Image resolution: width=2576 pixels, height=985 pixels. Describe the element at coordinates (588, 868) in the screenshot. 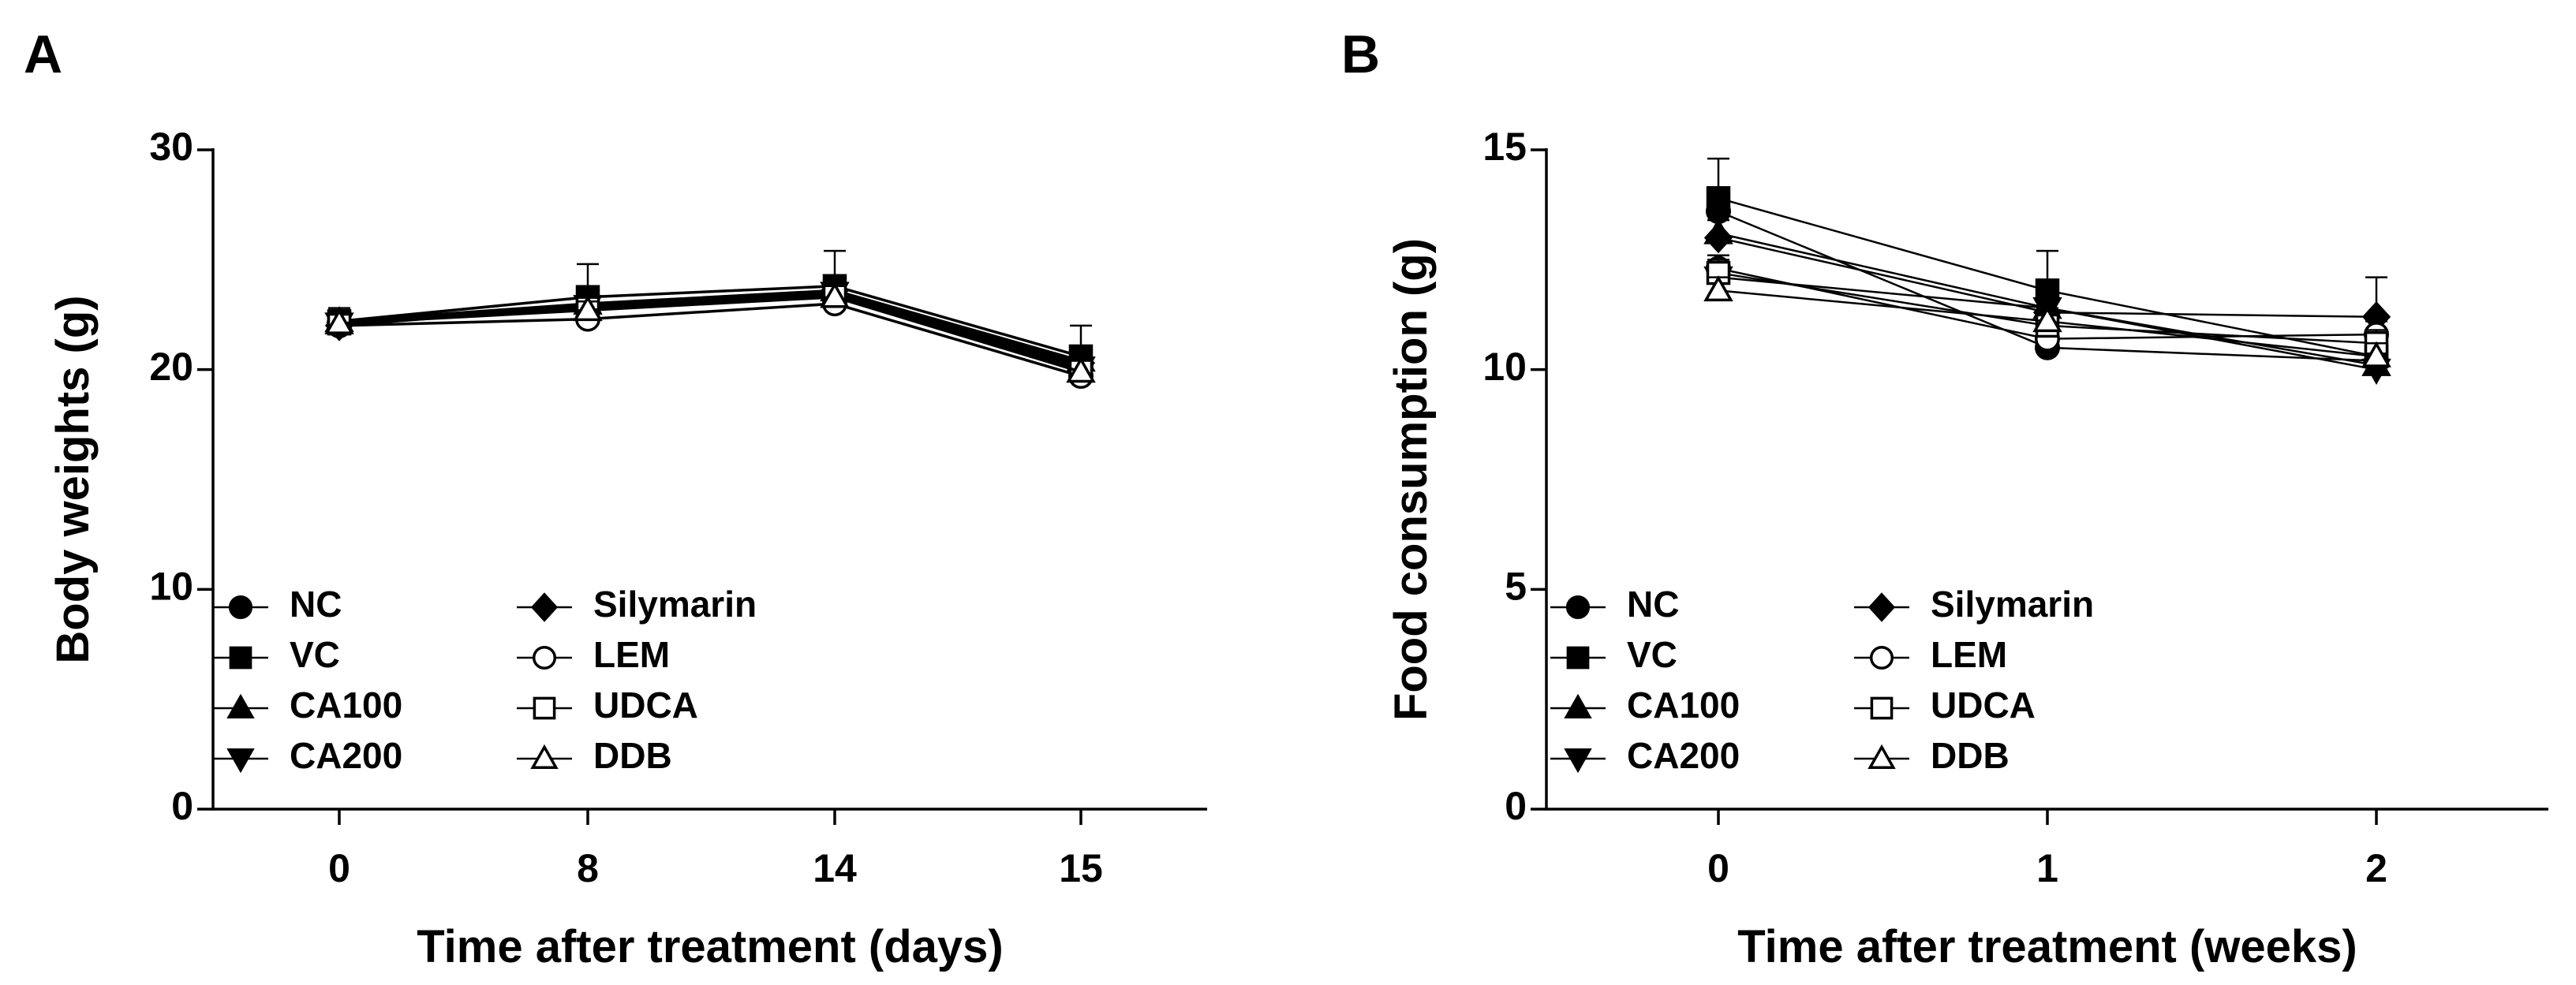

I see `x-tick-label: 8` at that location.